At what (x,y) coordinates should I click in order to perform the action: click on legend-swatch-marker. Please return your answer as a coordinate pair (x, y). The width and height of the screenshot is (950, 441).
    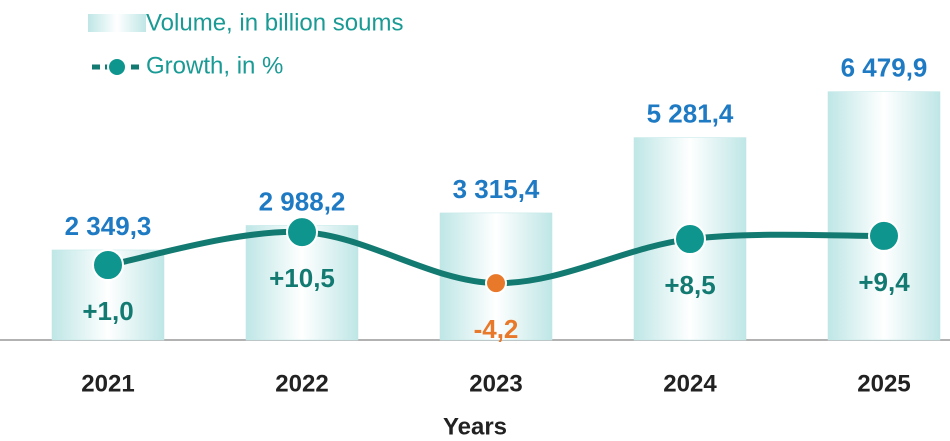
    Looking at the image, I should click on (117, 67).